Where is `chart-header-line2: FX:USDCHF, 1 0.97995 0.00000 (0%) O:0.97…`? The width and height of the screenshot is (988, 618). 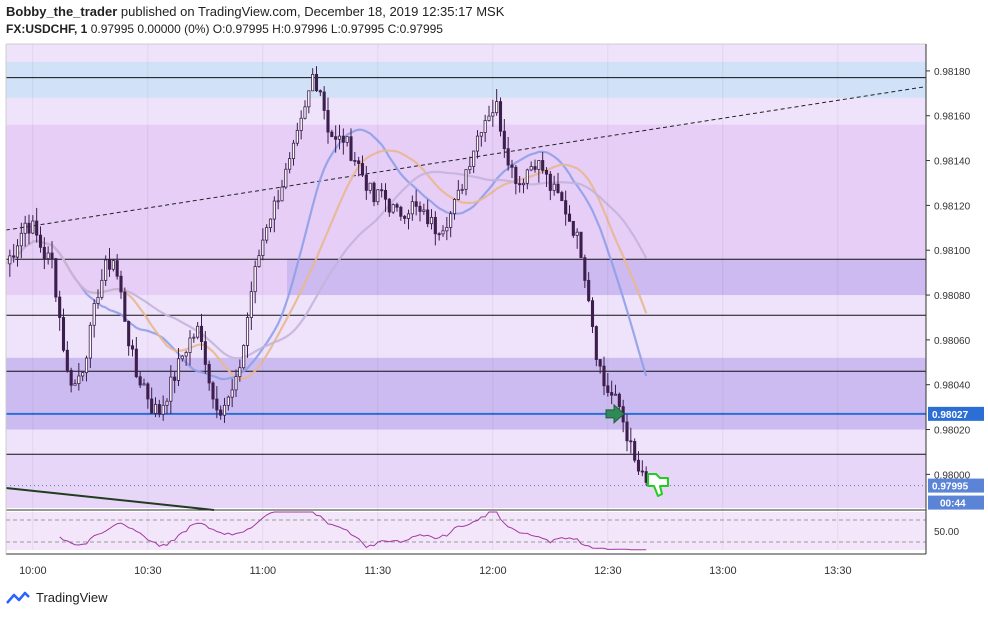 chart-header-line2: FX:USDCHF, 1 0.97995 0.00000 (0%) O:0.97… is located at coordinates (224, 29).